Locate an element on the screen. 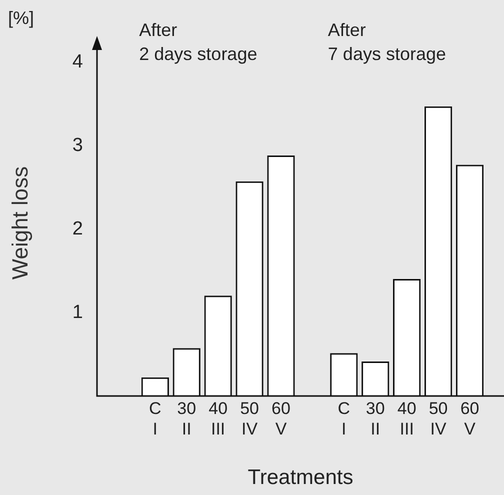  x-axis-title: Treatments is located at coordinates (301, 478).